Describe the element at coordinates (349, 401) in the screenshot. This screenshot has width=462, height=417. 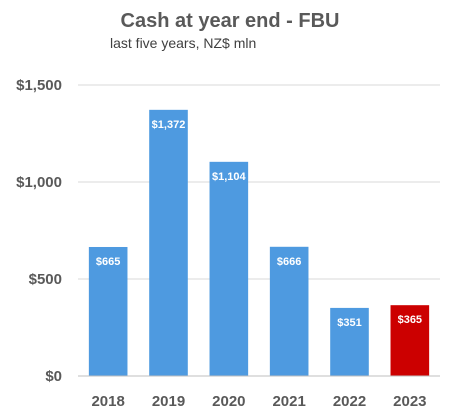
I see `x-tick-label: 2022` at that location.